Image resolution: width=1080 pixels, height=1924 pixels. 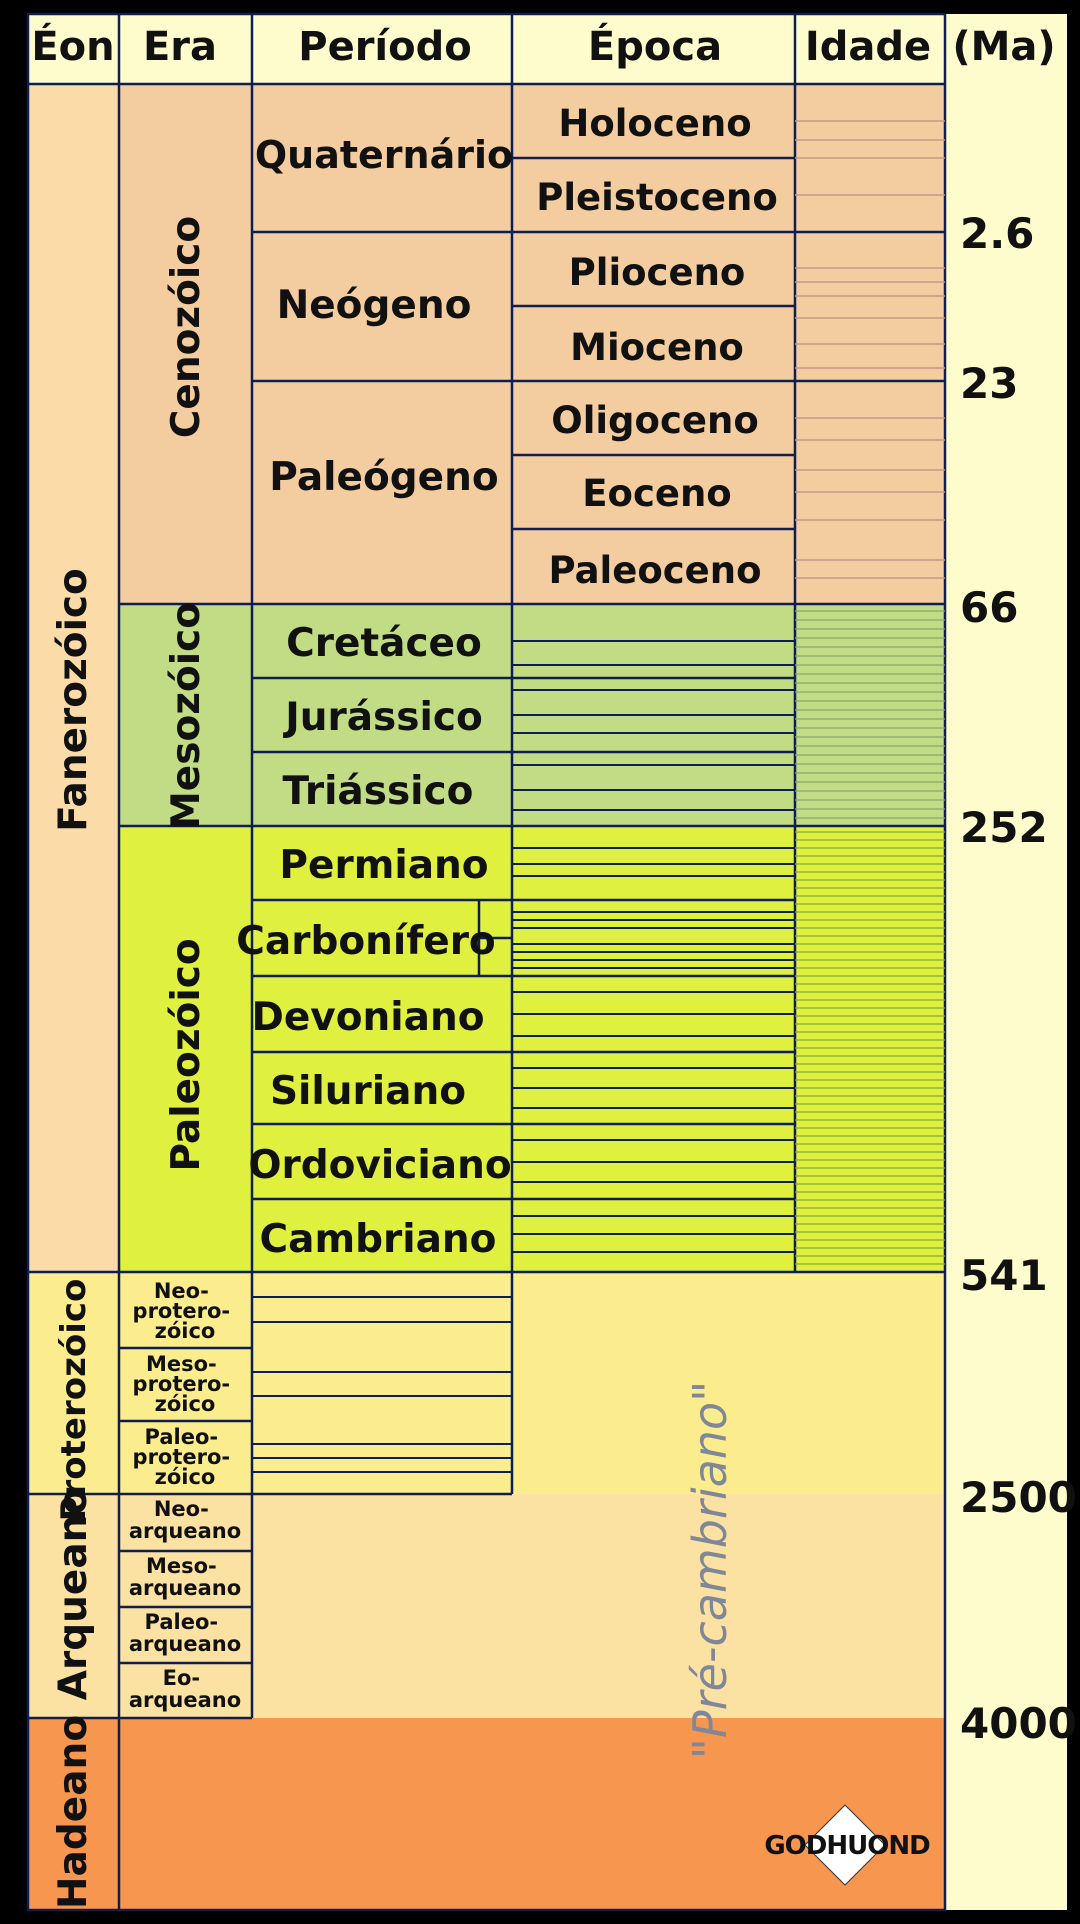 What do you see at coordinates (73, 700) in the screenshot?
I see `eon-fanerozoico-label: Fanerozóico` at bounding box center [73, 700].